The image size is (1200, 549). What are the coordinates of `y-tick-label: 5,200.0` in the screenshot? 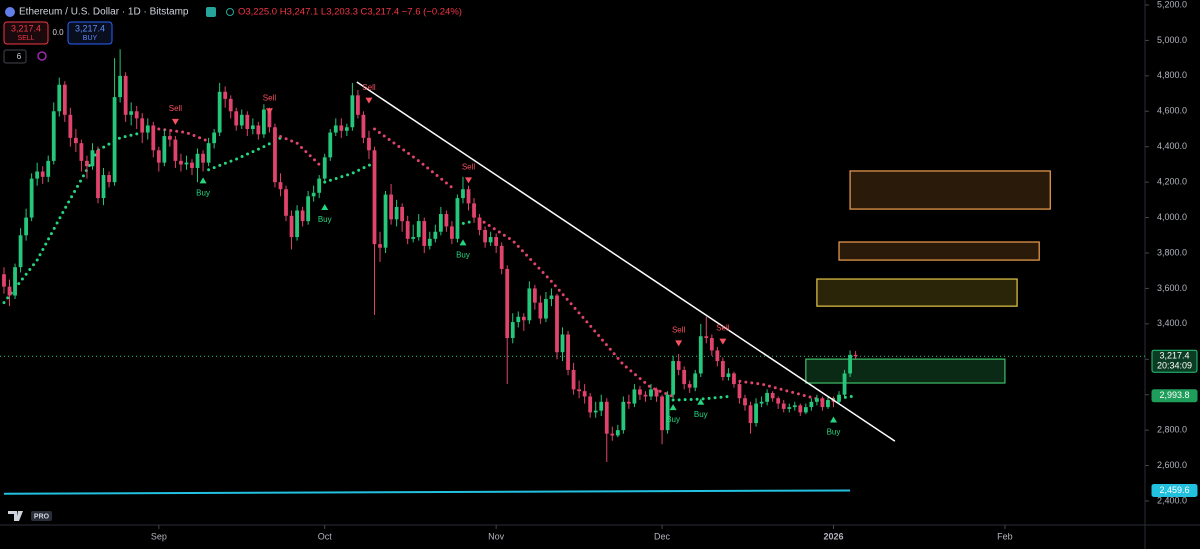 It's located at (1172, 4).